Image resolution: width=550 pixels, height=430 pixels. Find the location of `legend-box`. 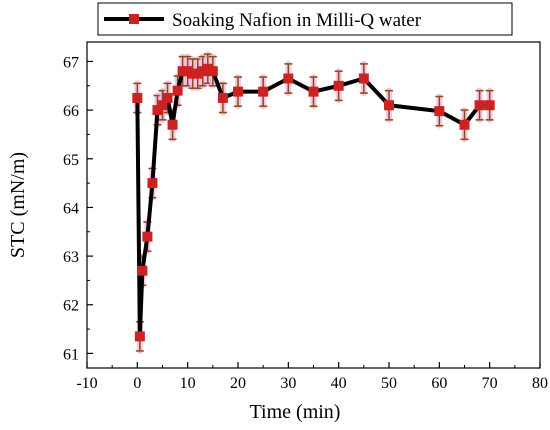

legend-box is located at coordinates (305, 19).